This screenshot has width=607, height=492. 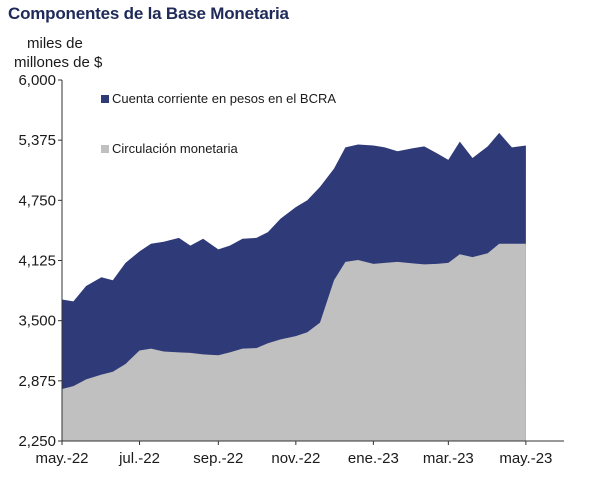 I want to click on x-tick-label: ene.-23, so click(x=373, y=458).